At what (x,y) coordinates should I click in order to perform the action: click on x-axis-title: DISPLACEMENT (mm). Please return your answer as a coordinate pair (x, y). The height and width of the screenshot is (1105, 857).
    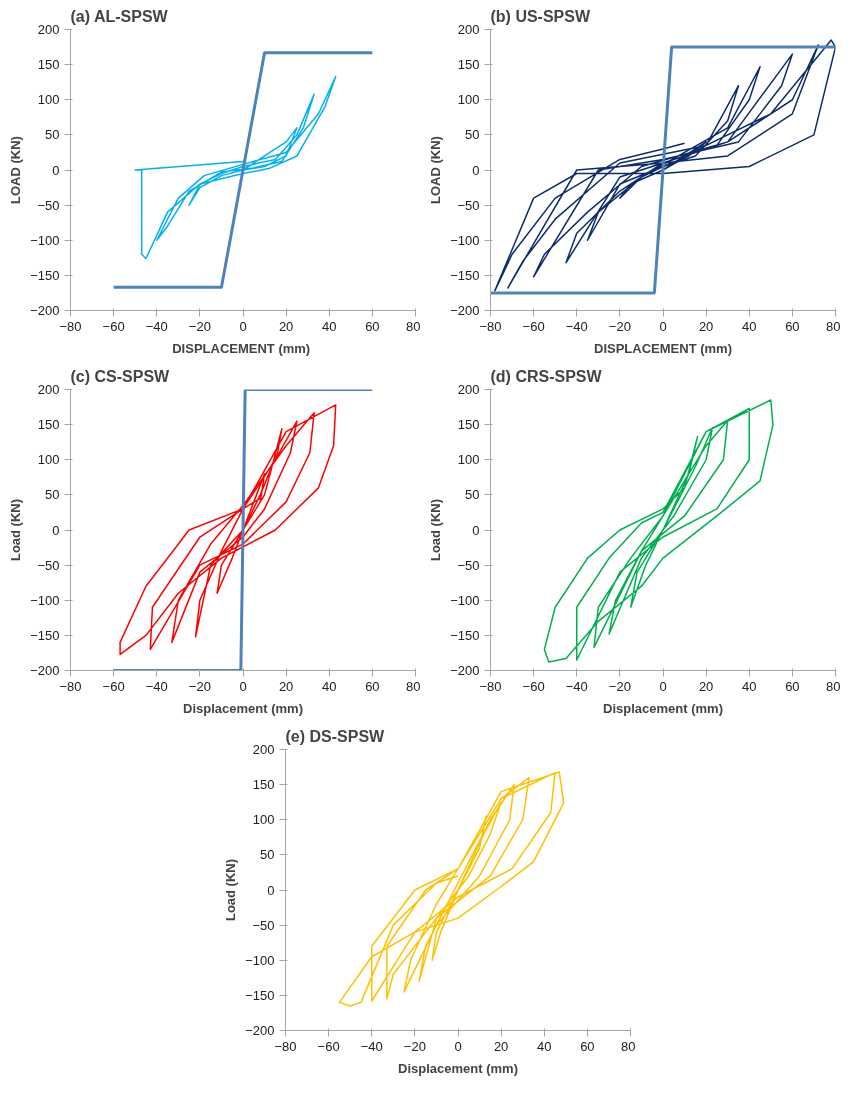
    Looking at the image, I should click on (663, 348).